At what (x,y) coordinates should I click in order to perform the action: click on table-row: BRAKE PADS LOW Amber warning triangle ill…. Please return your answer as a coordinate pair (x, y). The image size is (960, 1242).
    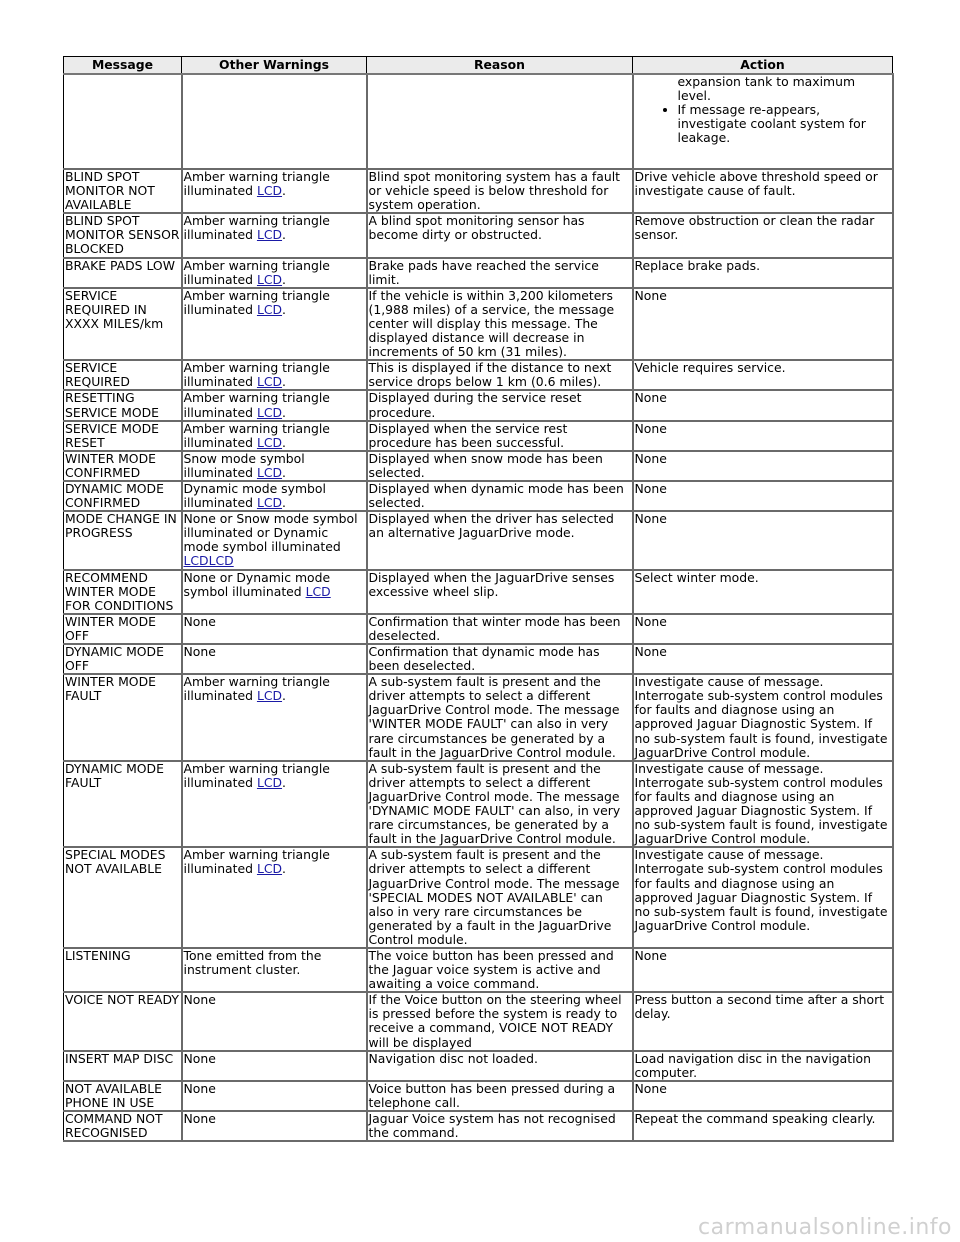
    Looking at the image, I should click on (478, 273).